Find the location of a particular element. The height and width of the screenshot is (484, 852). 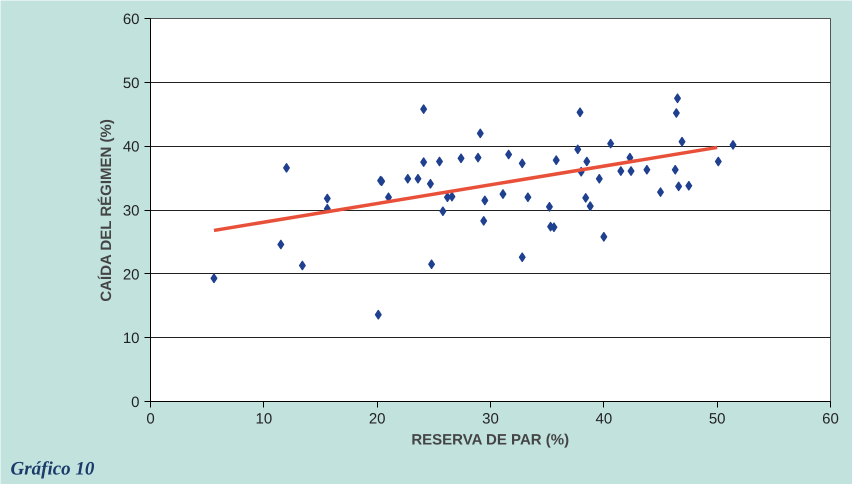

text: Gráfico 10 is located at coordinates (52, 469).